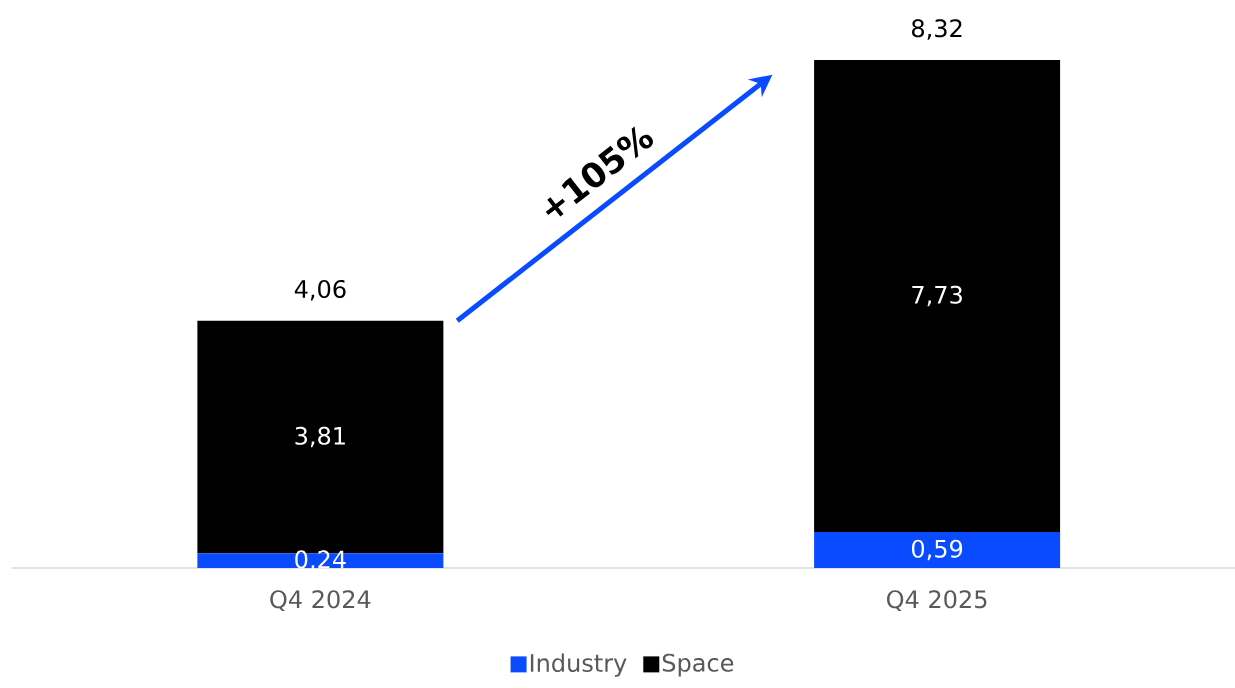 This screenshot has height=688, width=1235. Describe the element at coordinates (320, 560) in the screenshot. I see `data-label: 0,24` at that location.